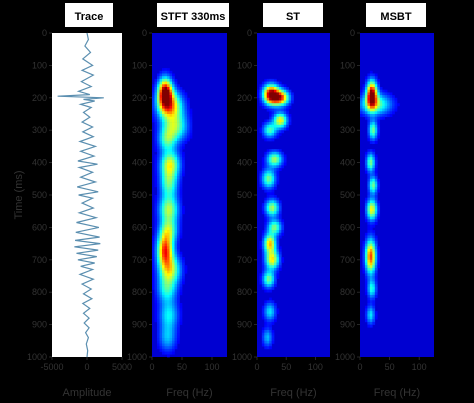  Describe the element at coordinates (359, 367) in the screenshot. I see `x-tick-label: 0` at that location.